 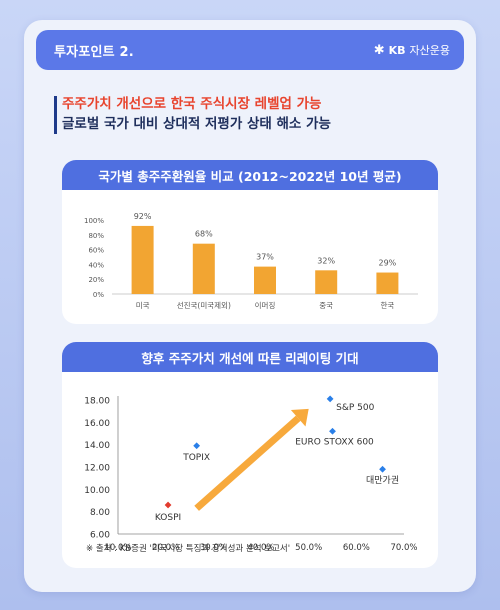 I want to click on bar-value-label: 32%, so click(x=326, y=260).